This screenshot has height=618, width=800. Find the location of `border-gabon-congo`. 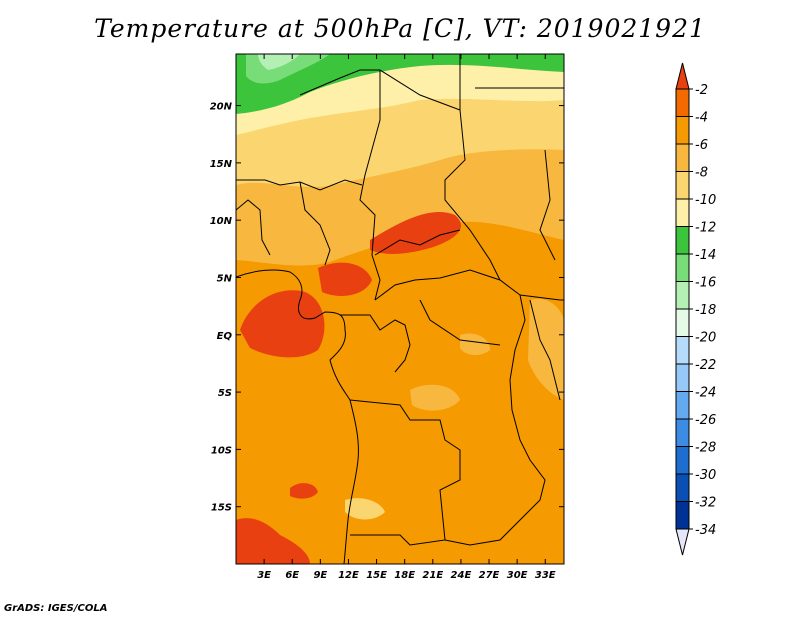

border-gabon-congo is located at coordinates (375, 343).